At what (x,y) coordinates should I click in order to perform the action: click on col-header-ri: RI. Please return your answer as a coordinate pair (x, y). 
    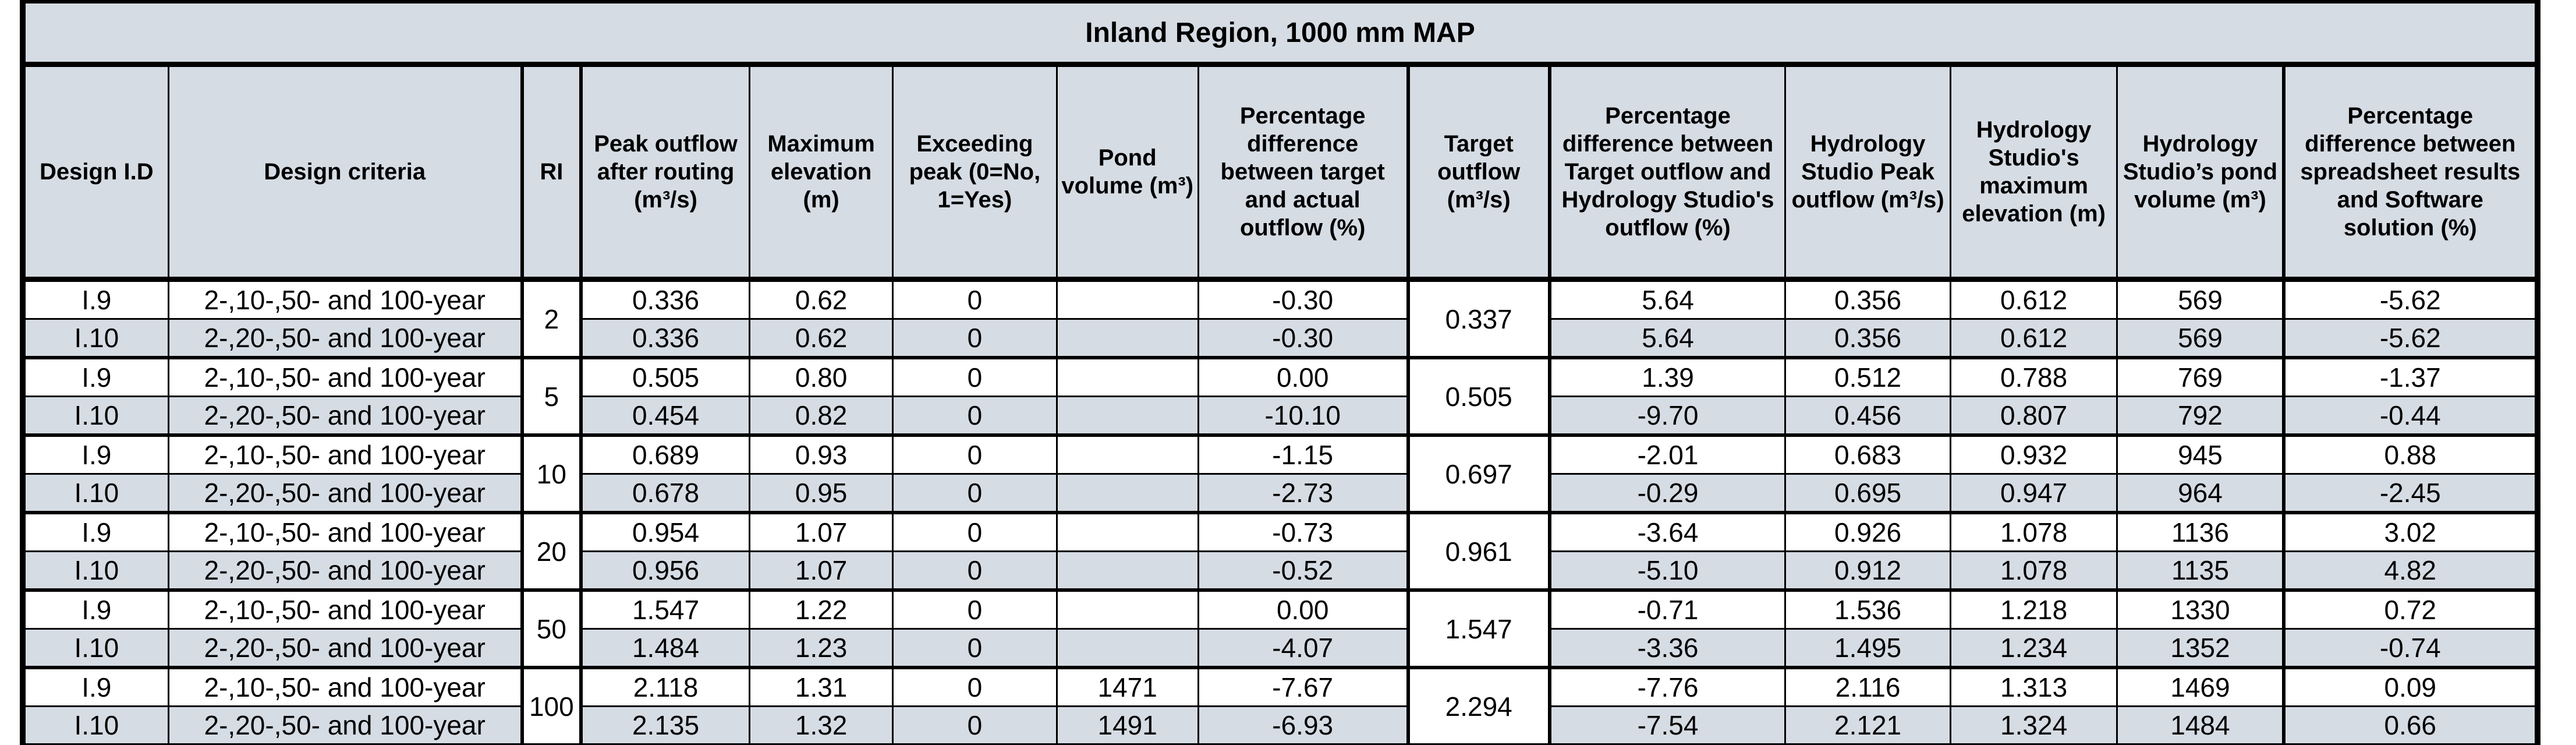
    Looking at the image, I should click on (551, 172).